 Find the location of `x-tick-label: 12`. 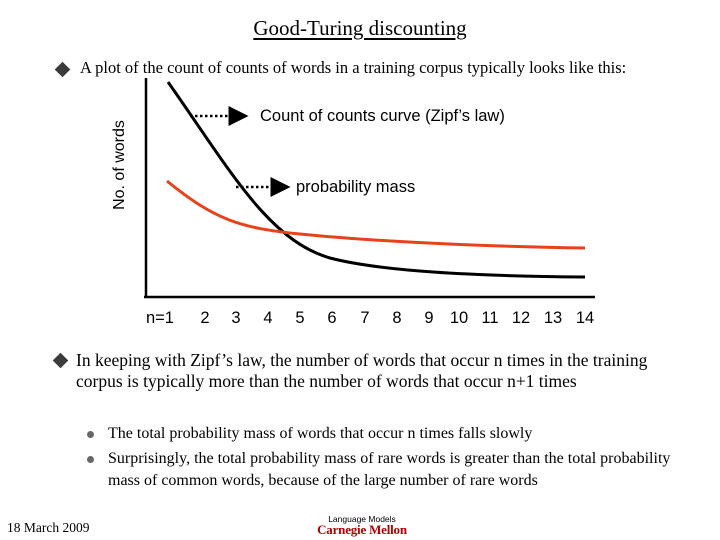

x-tick-label: 12 is located at coordinates (521, 318).